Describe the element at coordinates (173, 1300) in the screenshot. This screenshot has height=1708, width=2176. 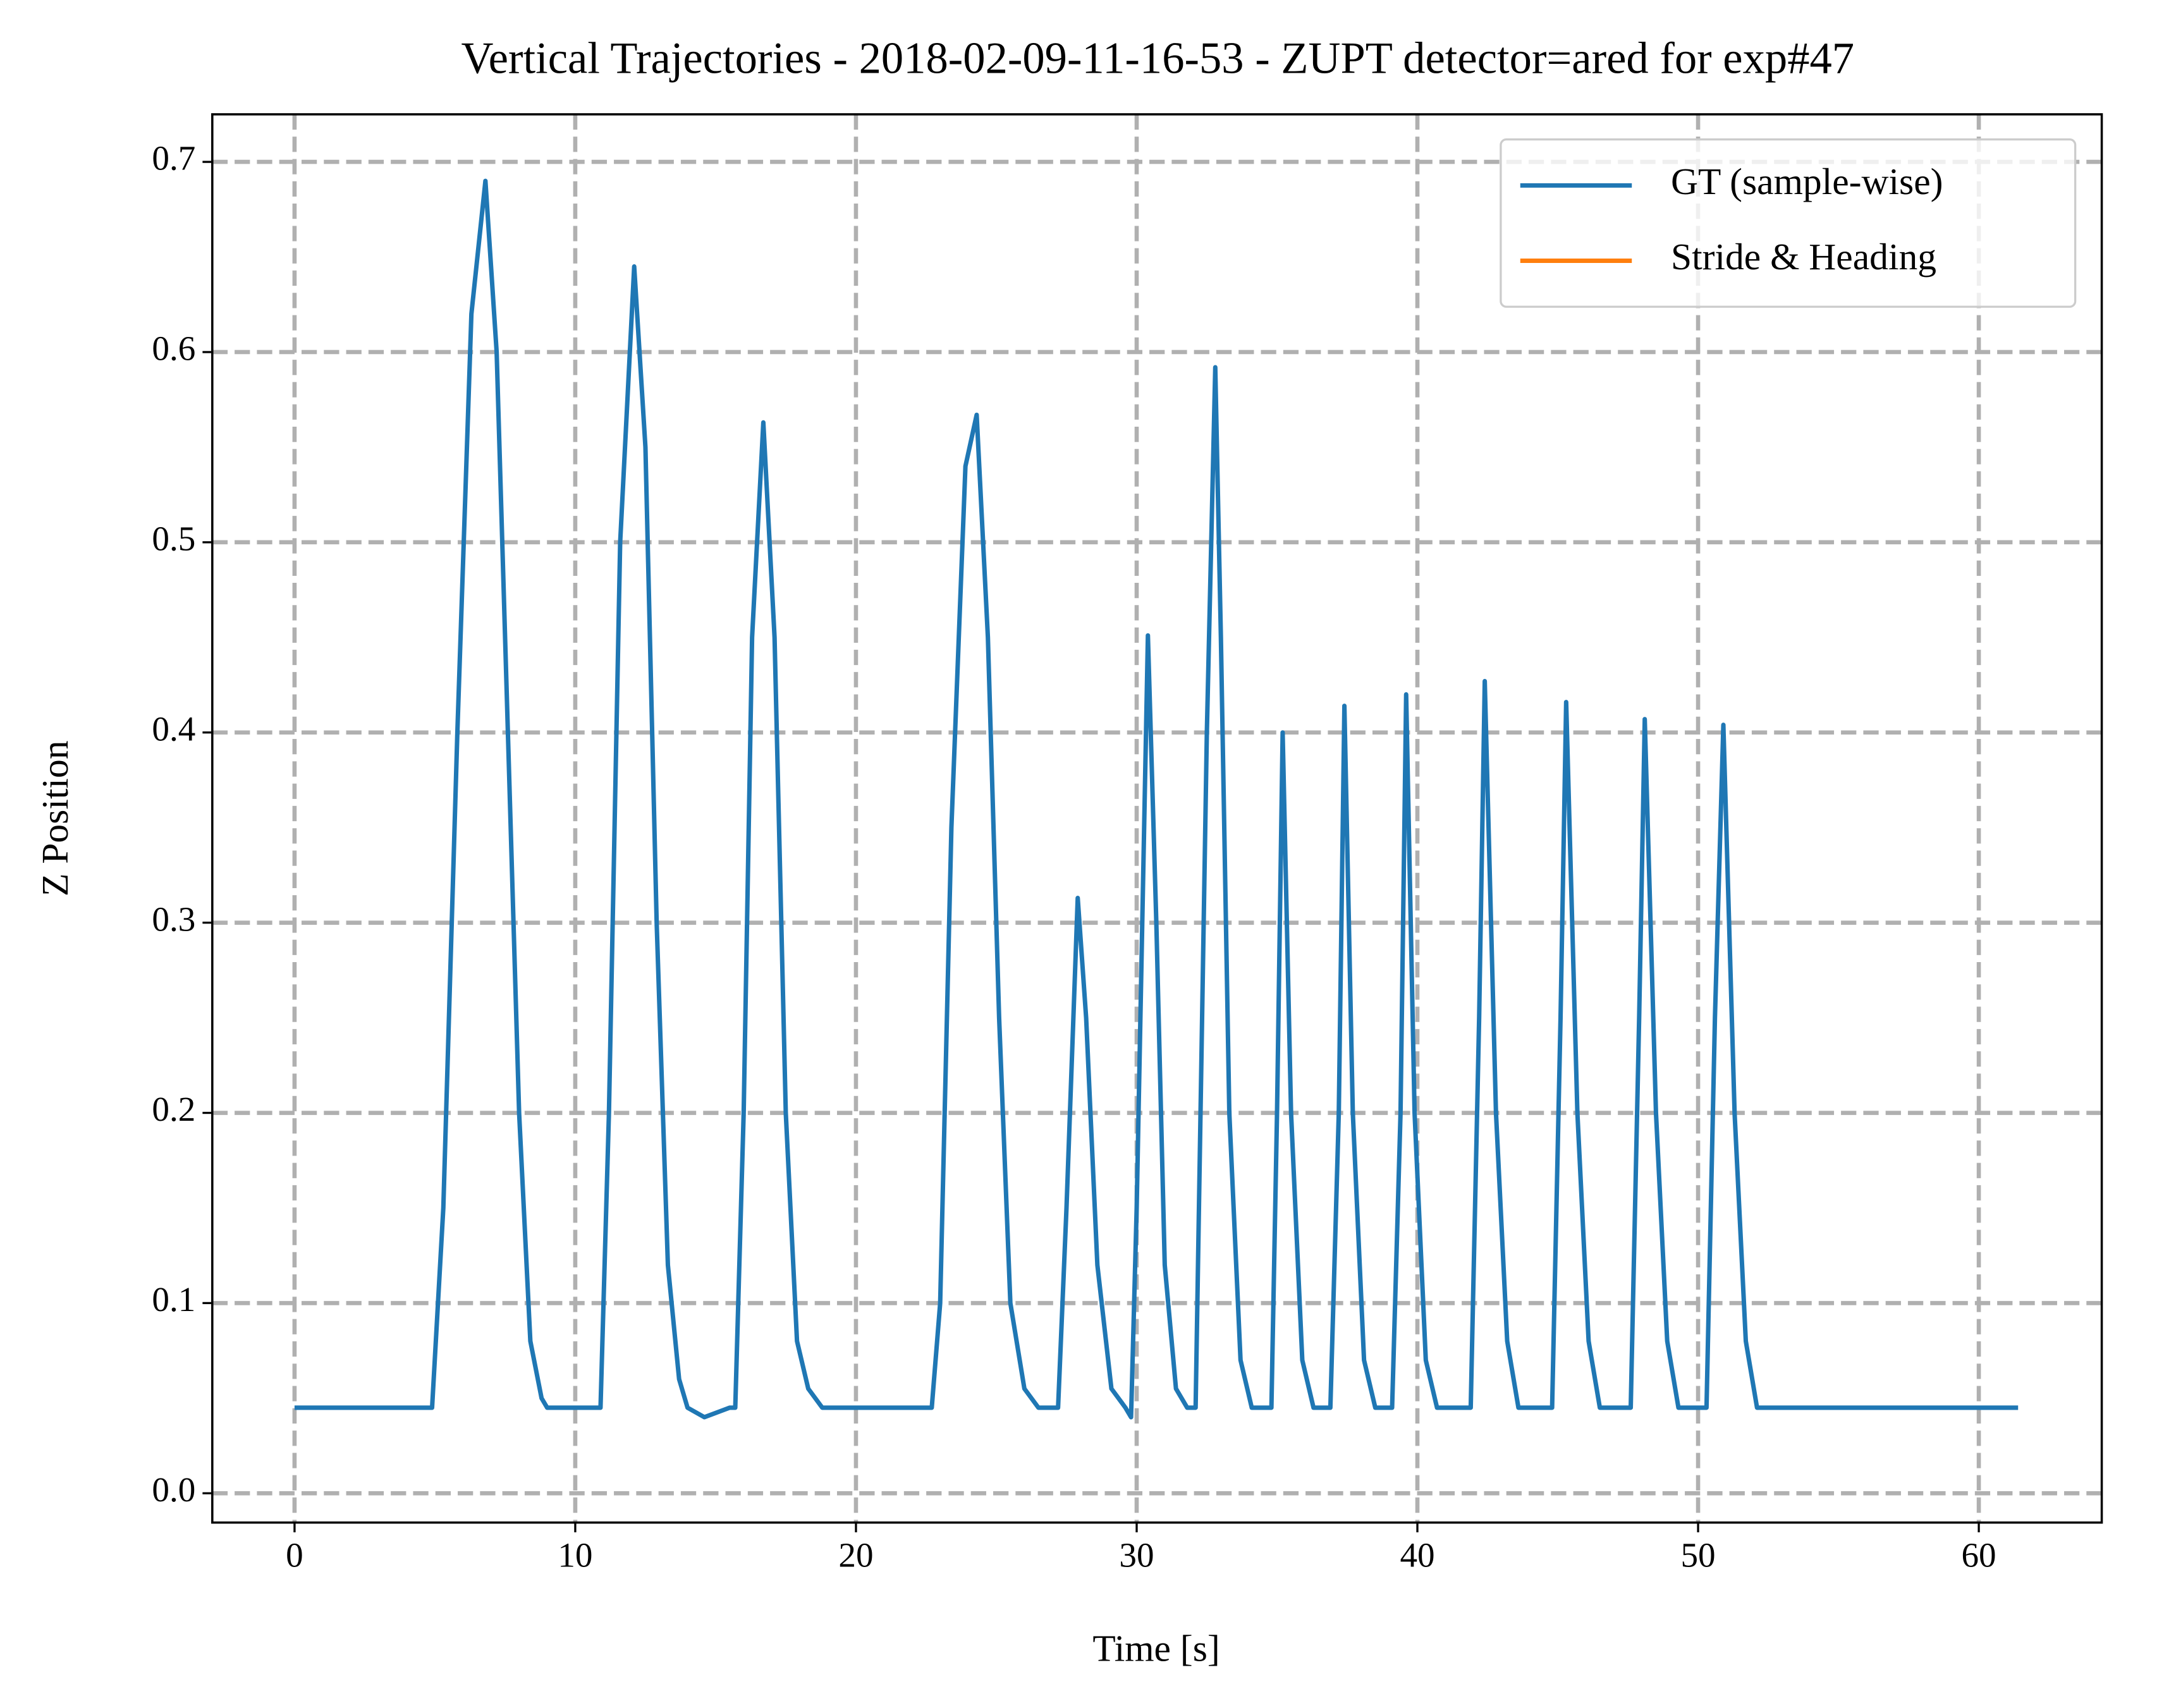
I see `y-tick-label: 0.1` at that location.